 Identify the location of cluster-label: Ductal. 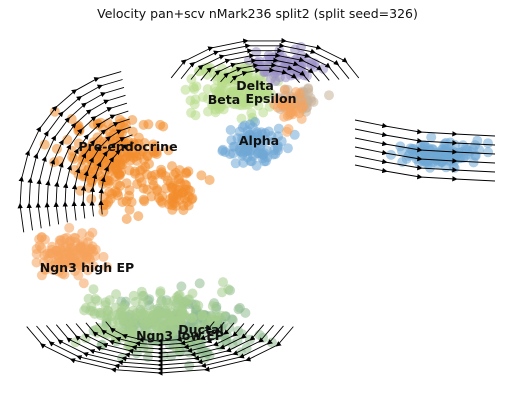
(200, 329).